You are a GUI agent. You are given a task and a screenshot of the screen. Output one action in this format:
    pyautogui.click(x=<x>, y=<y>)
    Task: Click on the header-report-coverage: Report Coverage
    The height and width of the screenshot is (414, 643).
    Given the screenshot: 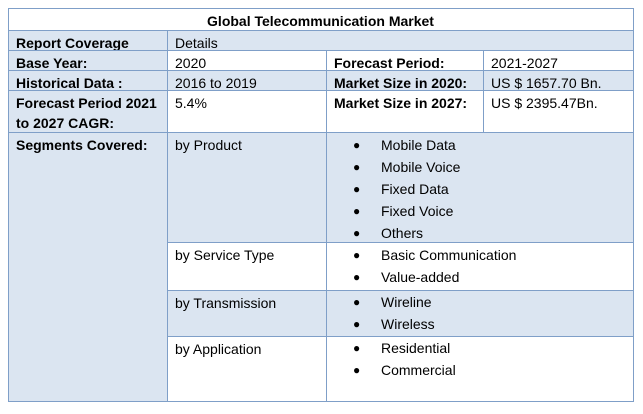 What is the action you would take?
    pyautogui.click(x=88, y=41)
    